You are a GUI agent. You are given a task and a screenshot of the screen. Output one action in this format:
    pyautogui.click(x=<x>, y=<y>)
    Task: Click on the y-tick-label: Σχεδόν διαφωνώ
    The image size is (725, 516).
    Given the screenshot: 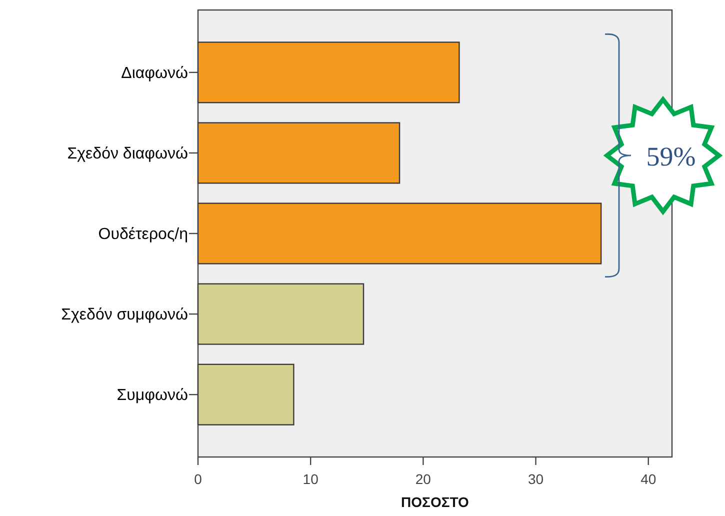 What is the action you would take?
    pyautogui.click(x=127, y=154)
    